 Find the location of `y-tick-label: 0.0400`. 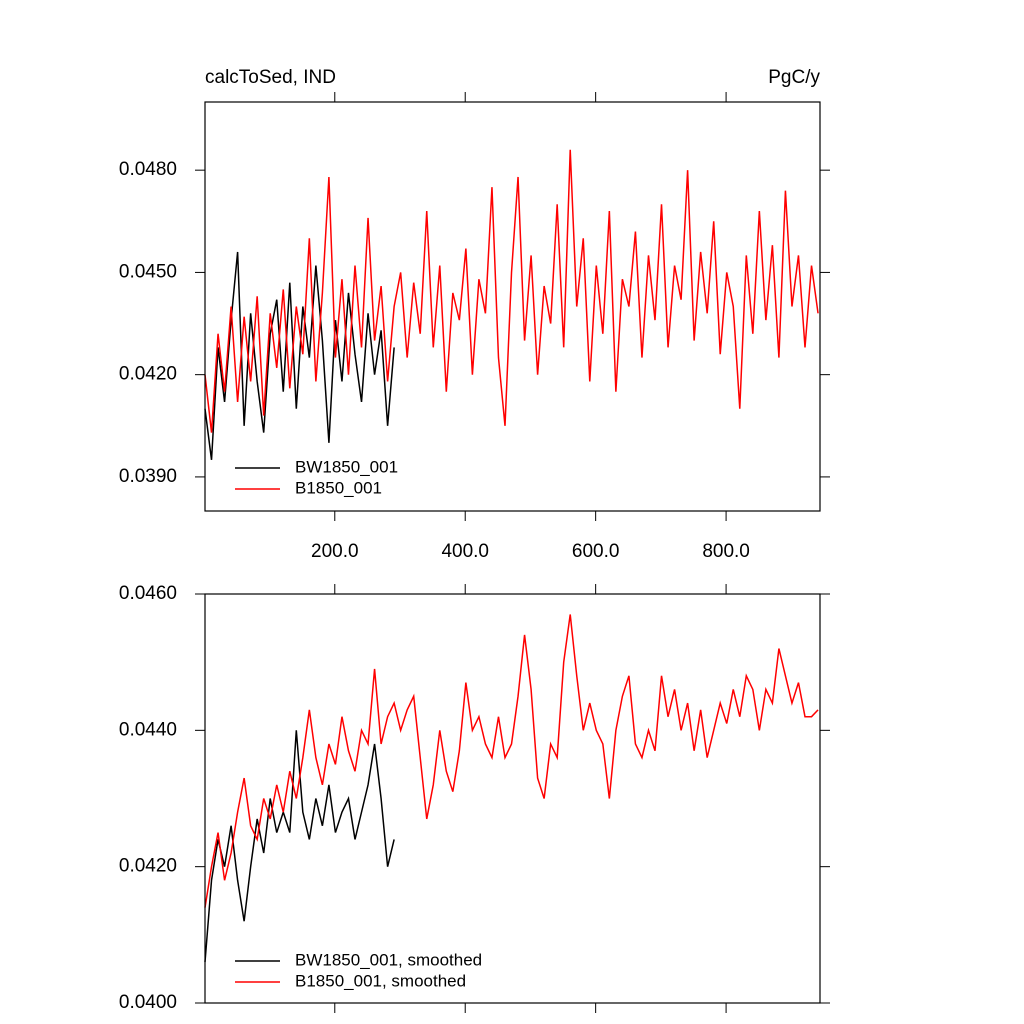

y-tick-label: 0.0400 is located at coordinates (148, 1002).